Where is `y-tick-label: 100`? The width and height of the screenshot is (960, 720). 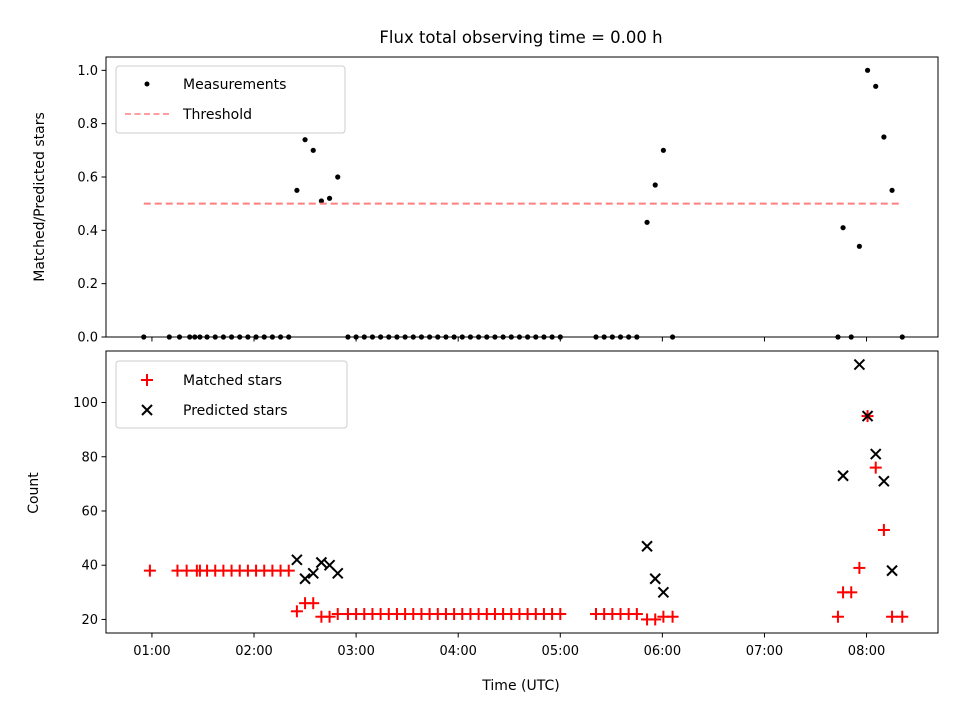
y-tick-label: 100 is located at coordinates (85, 403).